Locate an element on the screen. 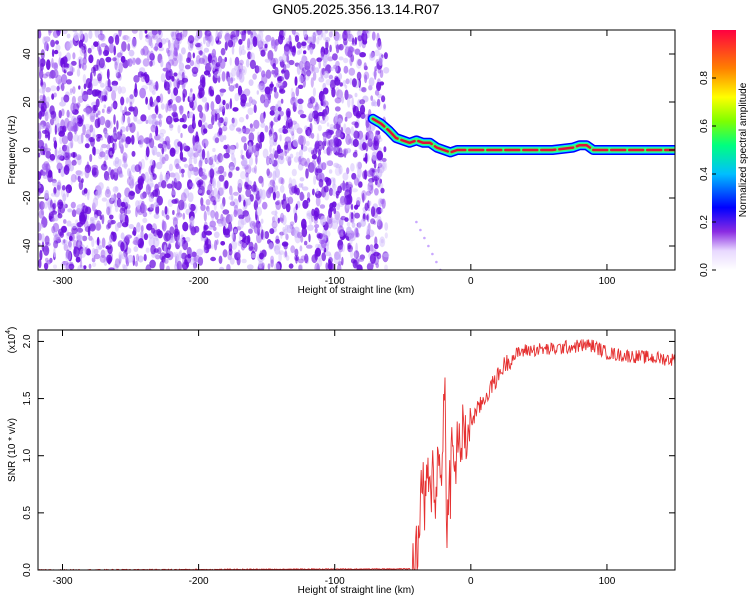 The image size is (750, 600). y-tick-label: 0.5 is located at coordinates (27, 512).